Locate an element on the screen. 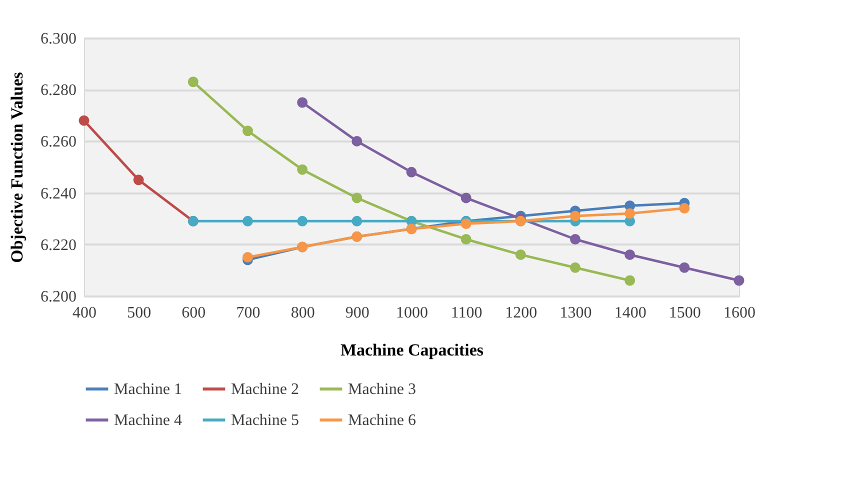 This screenshot has height=497, width=846. x-axis-title: Machine Capacities is located at coordinates (412, 350).